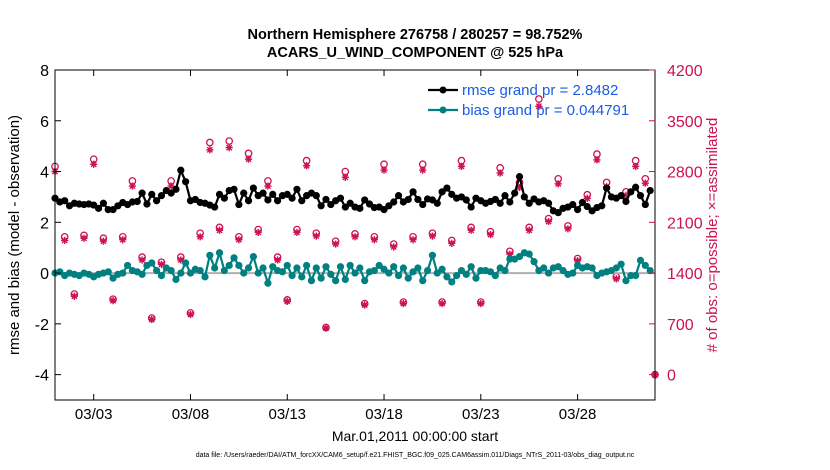 Image resolution: width=830 pixels, height=470 pixels. Describe the element at coordinates (384, 414) in the screenshot. I see `x-tick-label: 03/18` at that location.